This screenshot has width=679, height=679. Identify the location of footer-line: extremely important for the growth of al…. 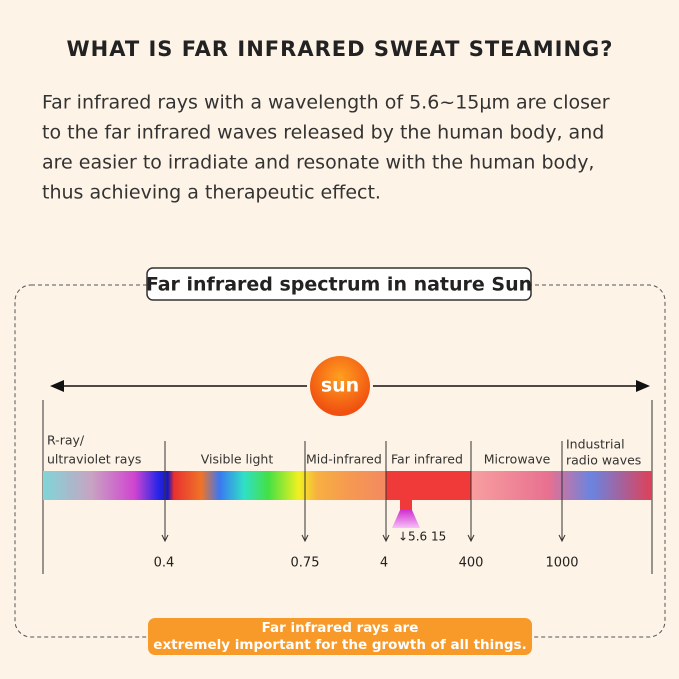
(339, 645).